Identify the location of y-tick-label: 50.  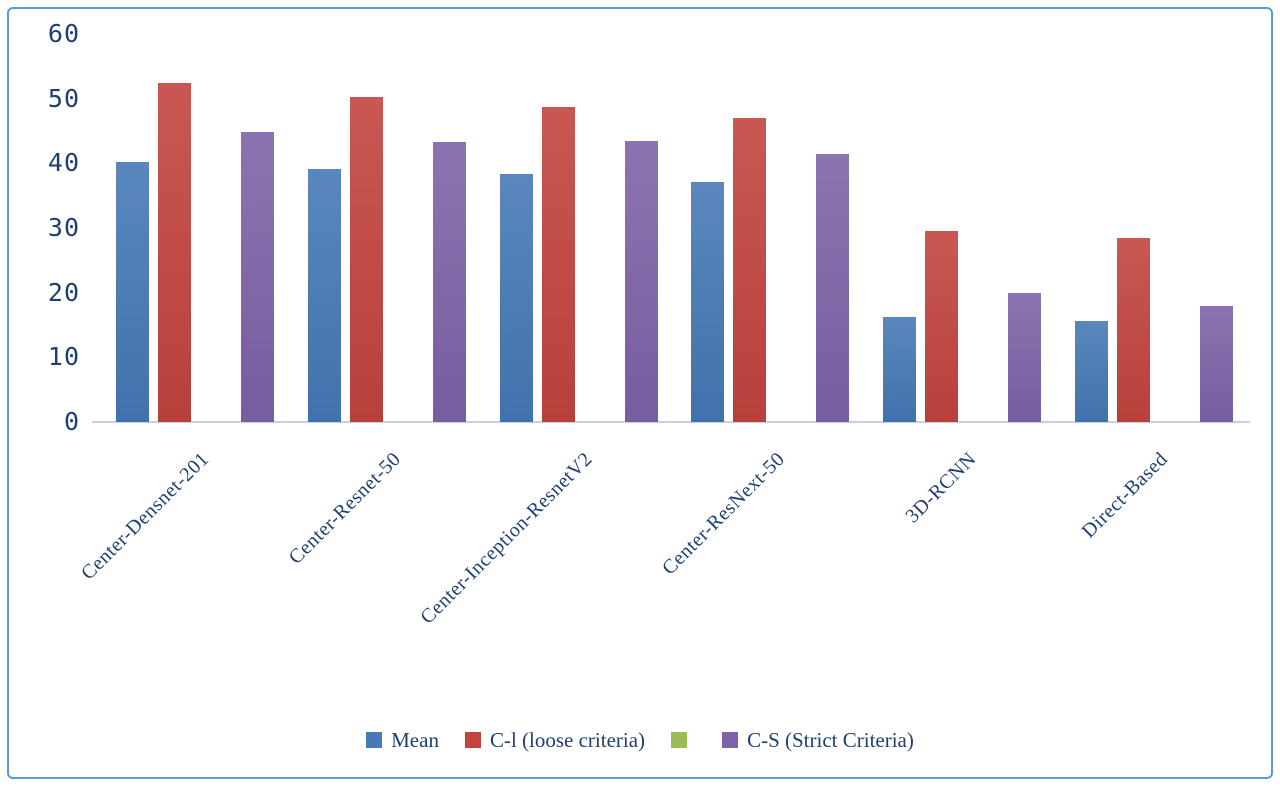
(63, 98).